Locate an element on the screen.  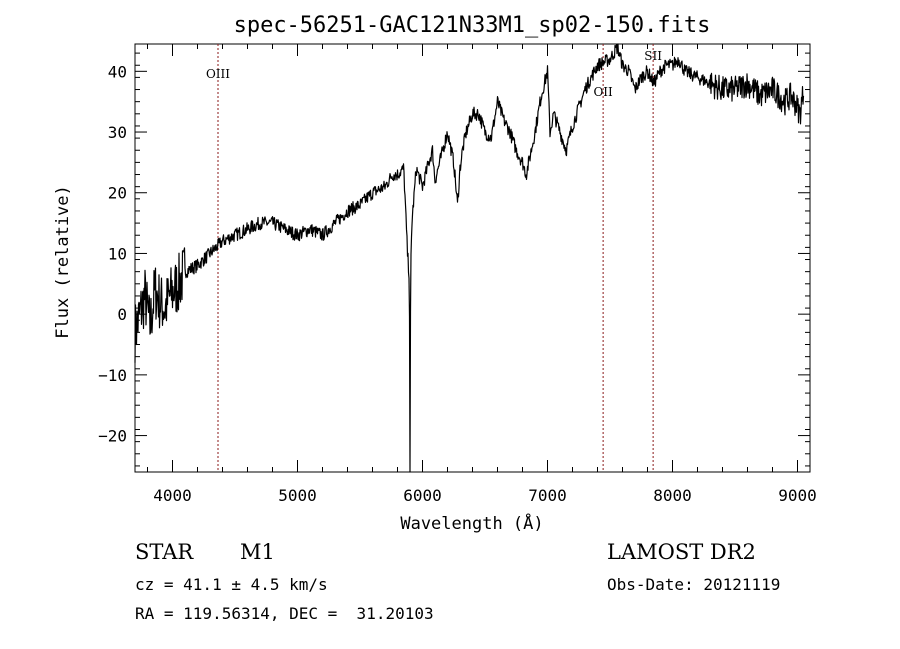
x-axis-label: Wavelength (Å) is located at coordinates (471, 523).